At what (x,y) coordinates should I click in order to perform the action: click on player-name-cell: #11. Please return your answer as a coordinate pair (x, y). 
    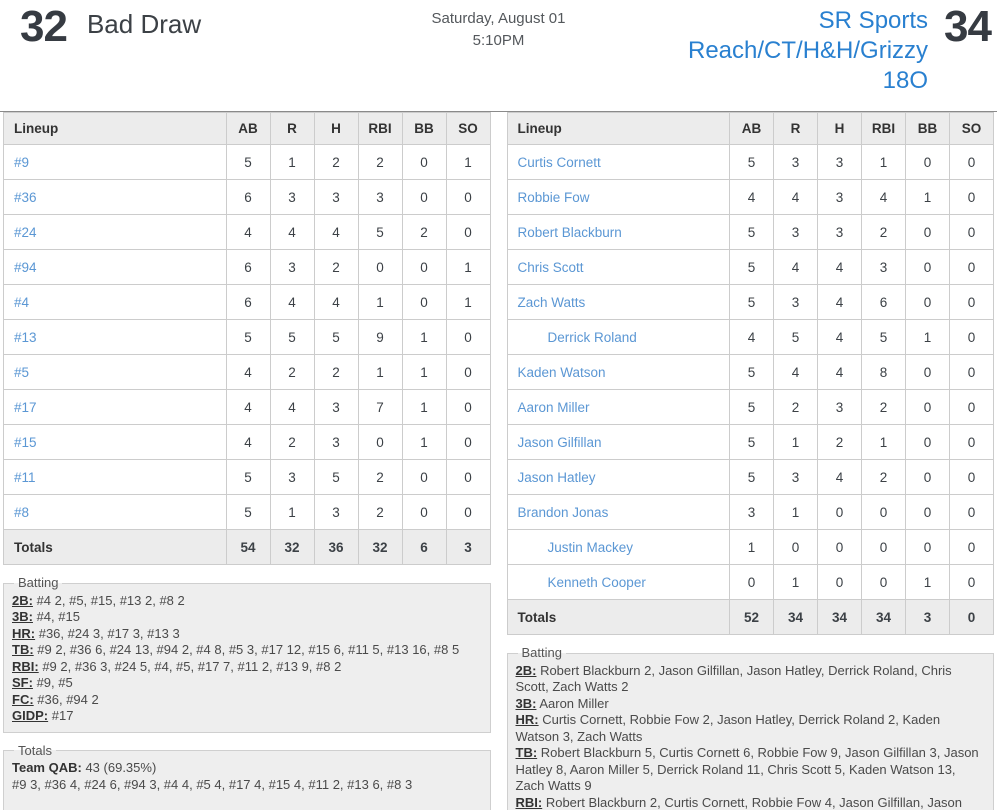
    Looking at the image, I should click on (115, 477).